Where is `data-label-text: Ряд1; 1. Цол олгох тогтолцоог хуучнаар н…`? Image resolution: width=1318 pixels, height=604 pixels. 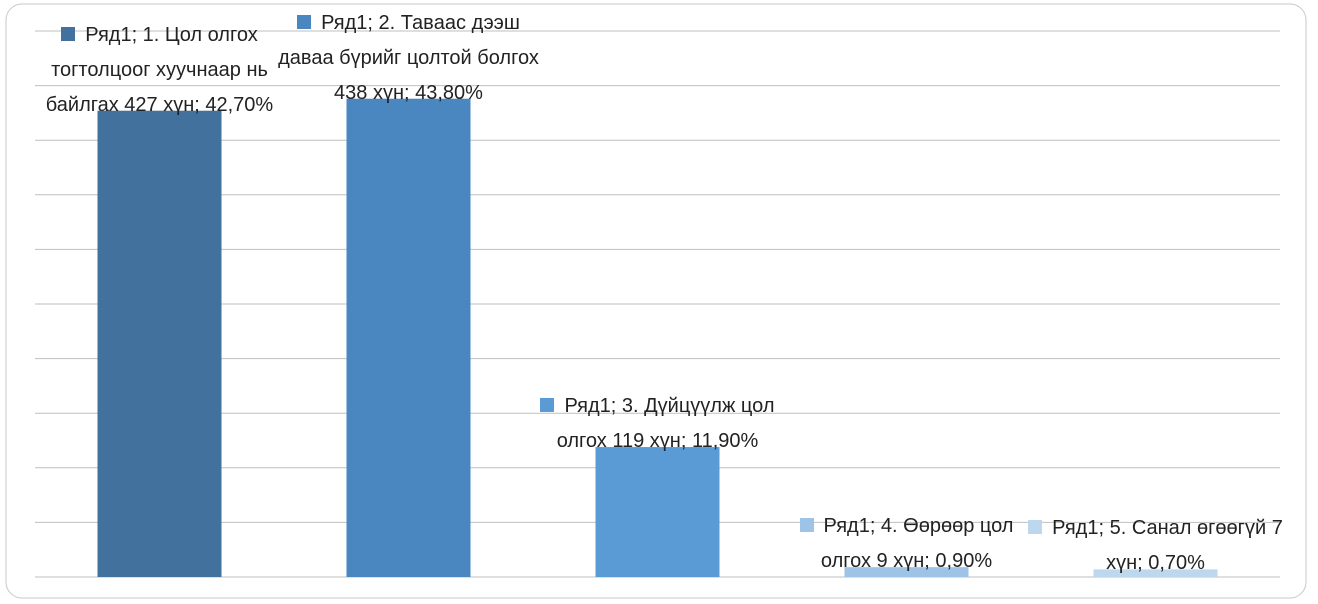
data-label-text: Ряд1; 1. Цол олгох тогтолцоог хуучнаар н… is located at coordinates (159, 69).